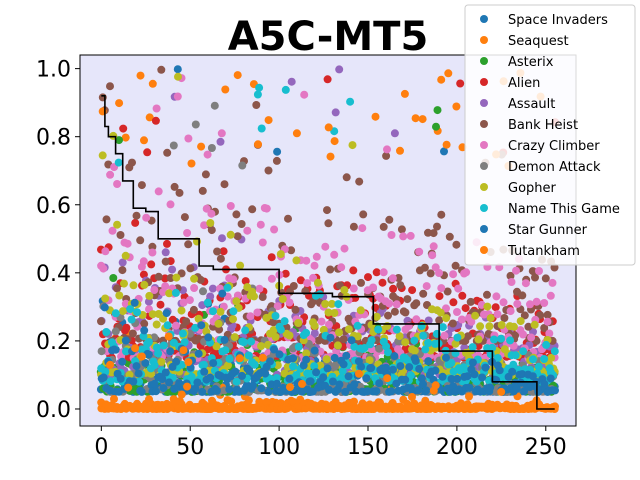  I want to click on x-tick-label: 0, so click(101, 447).